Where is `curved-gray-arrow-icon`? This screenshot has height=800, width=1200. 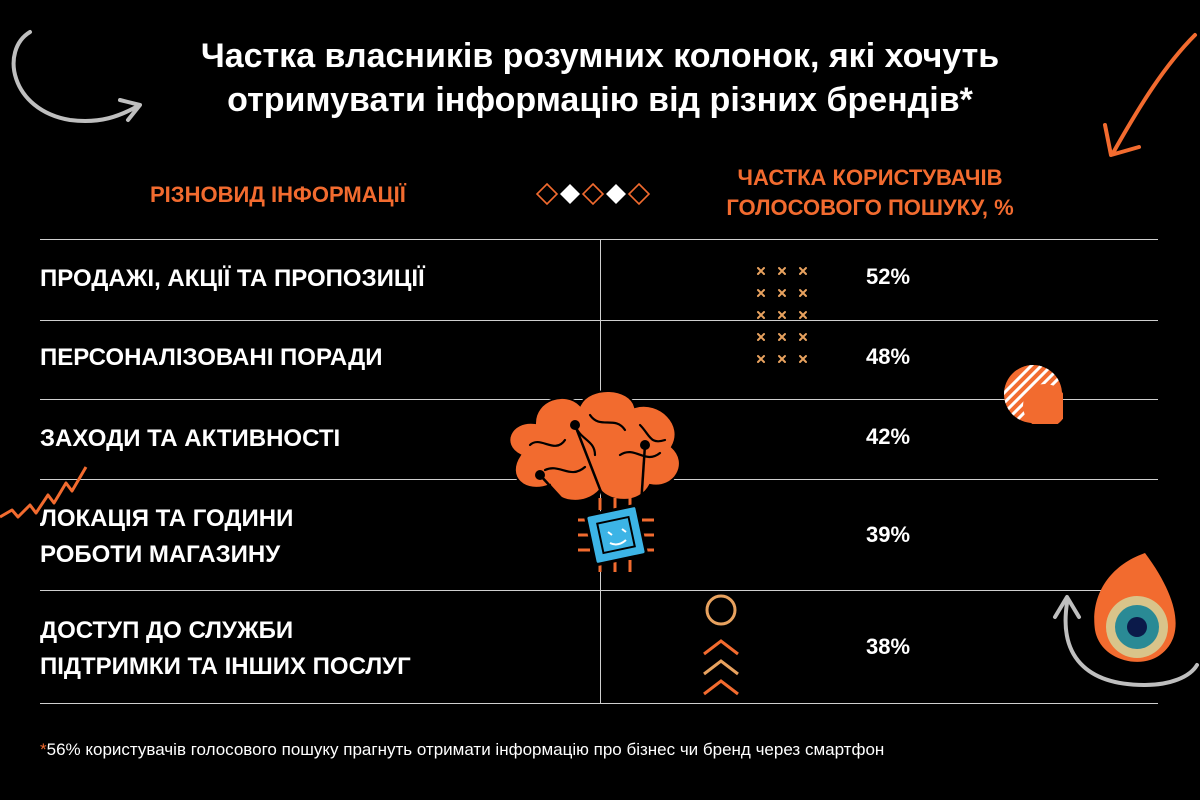 curved-gray-arrow-icon is located at coordinates (1126, 641).